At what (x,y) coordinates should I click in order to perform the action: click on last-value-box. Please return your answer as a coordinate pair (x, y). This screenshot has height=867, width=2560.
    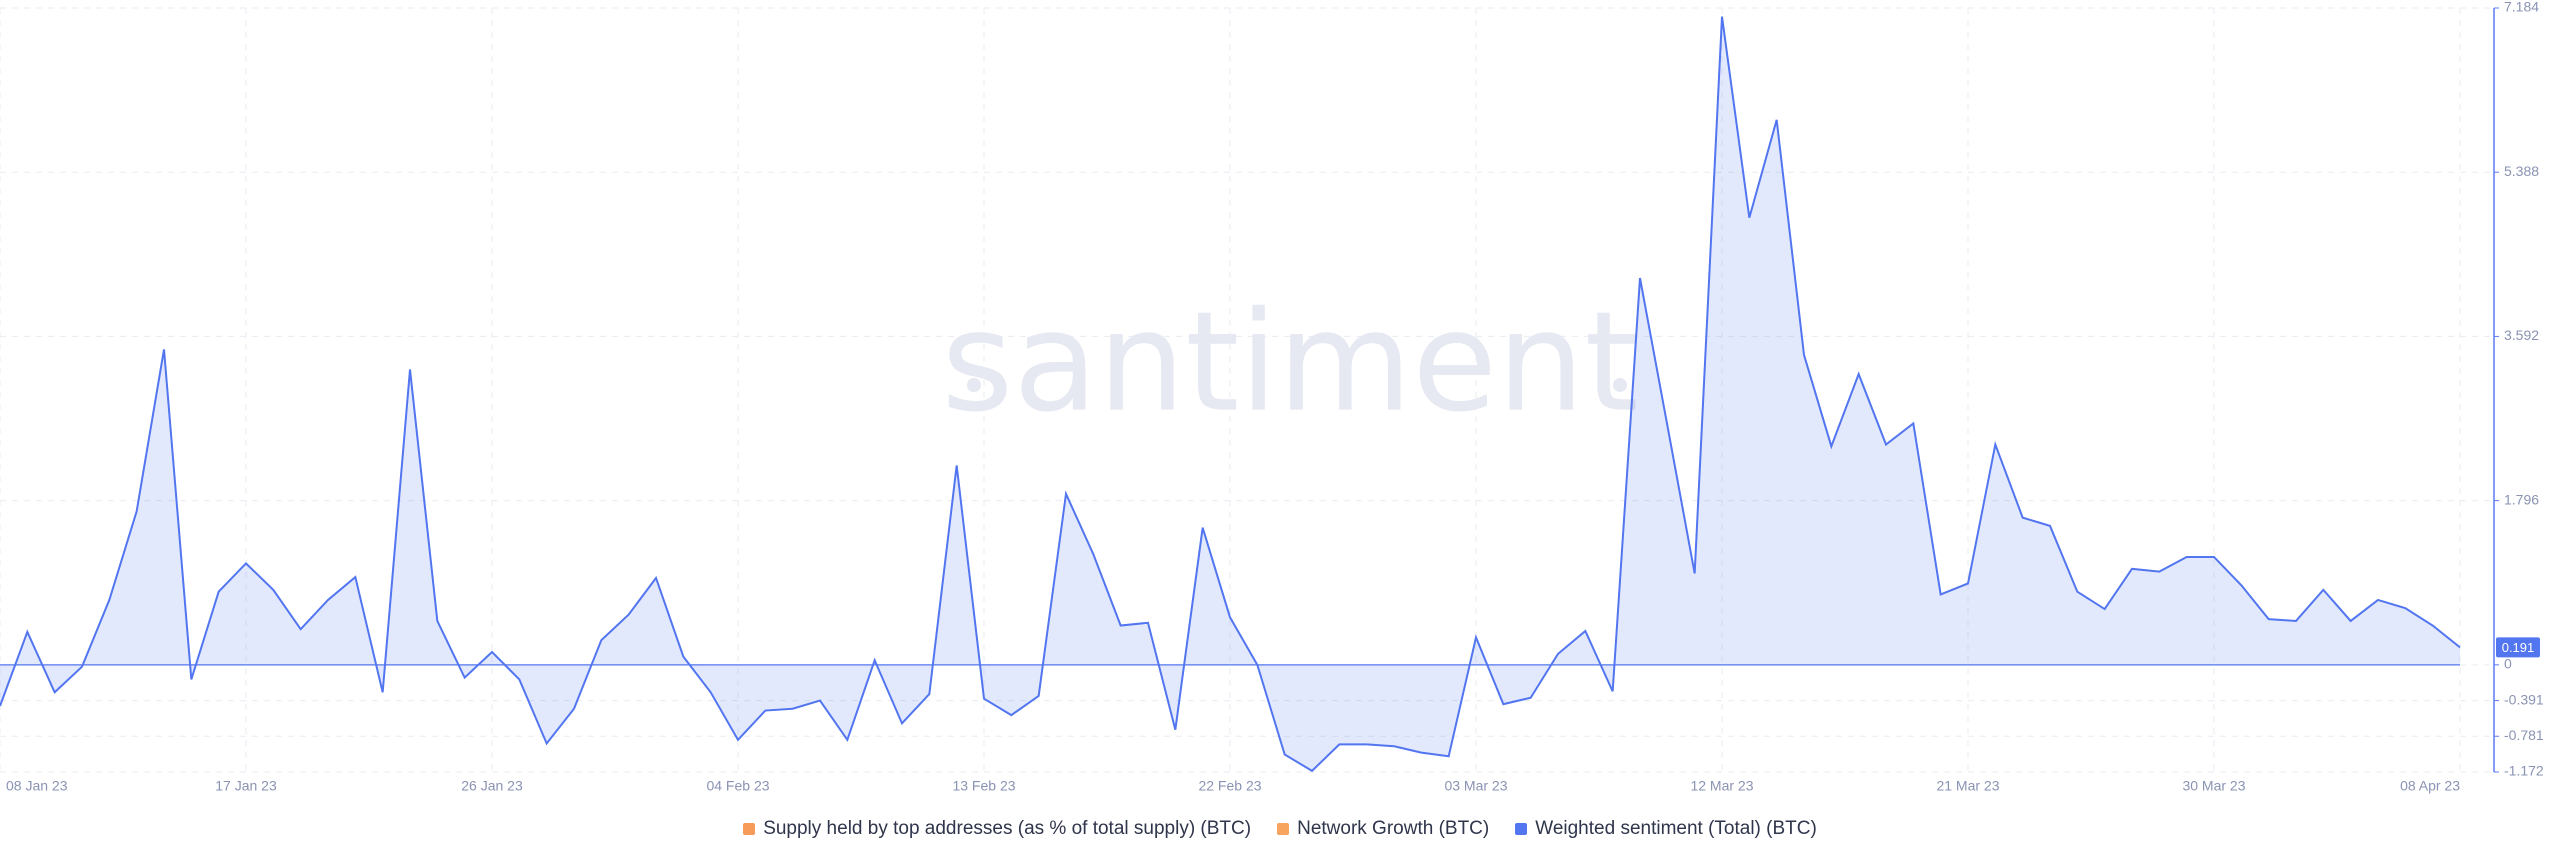
    Looking at the image, I should click on (2518, 647).